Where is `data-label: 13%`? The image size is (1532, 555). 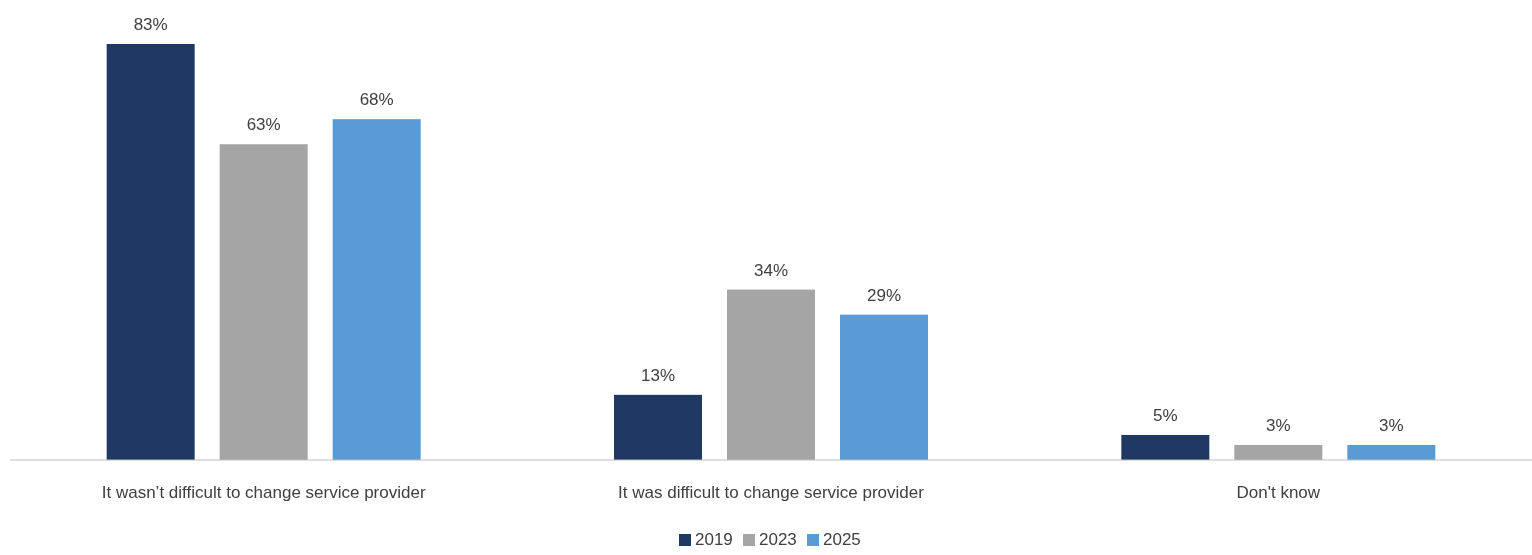
data-label: 13% is located at coordinates (658, 375).